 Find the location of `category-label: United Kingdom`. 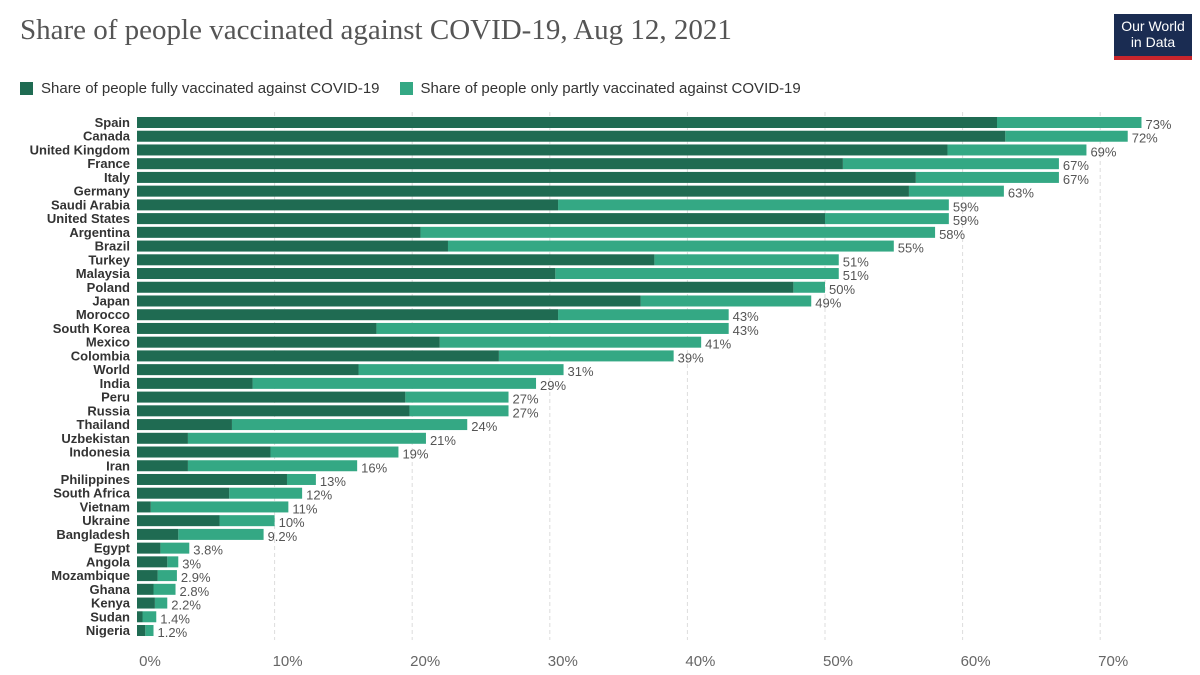

category-label: United Kingdom is located at coordinates (80, 149).